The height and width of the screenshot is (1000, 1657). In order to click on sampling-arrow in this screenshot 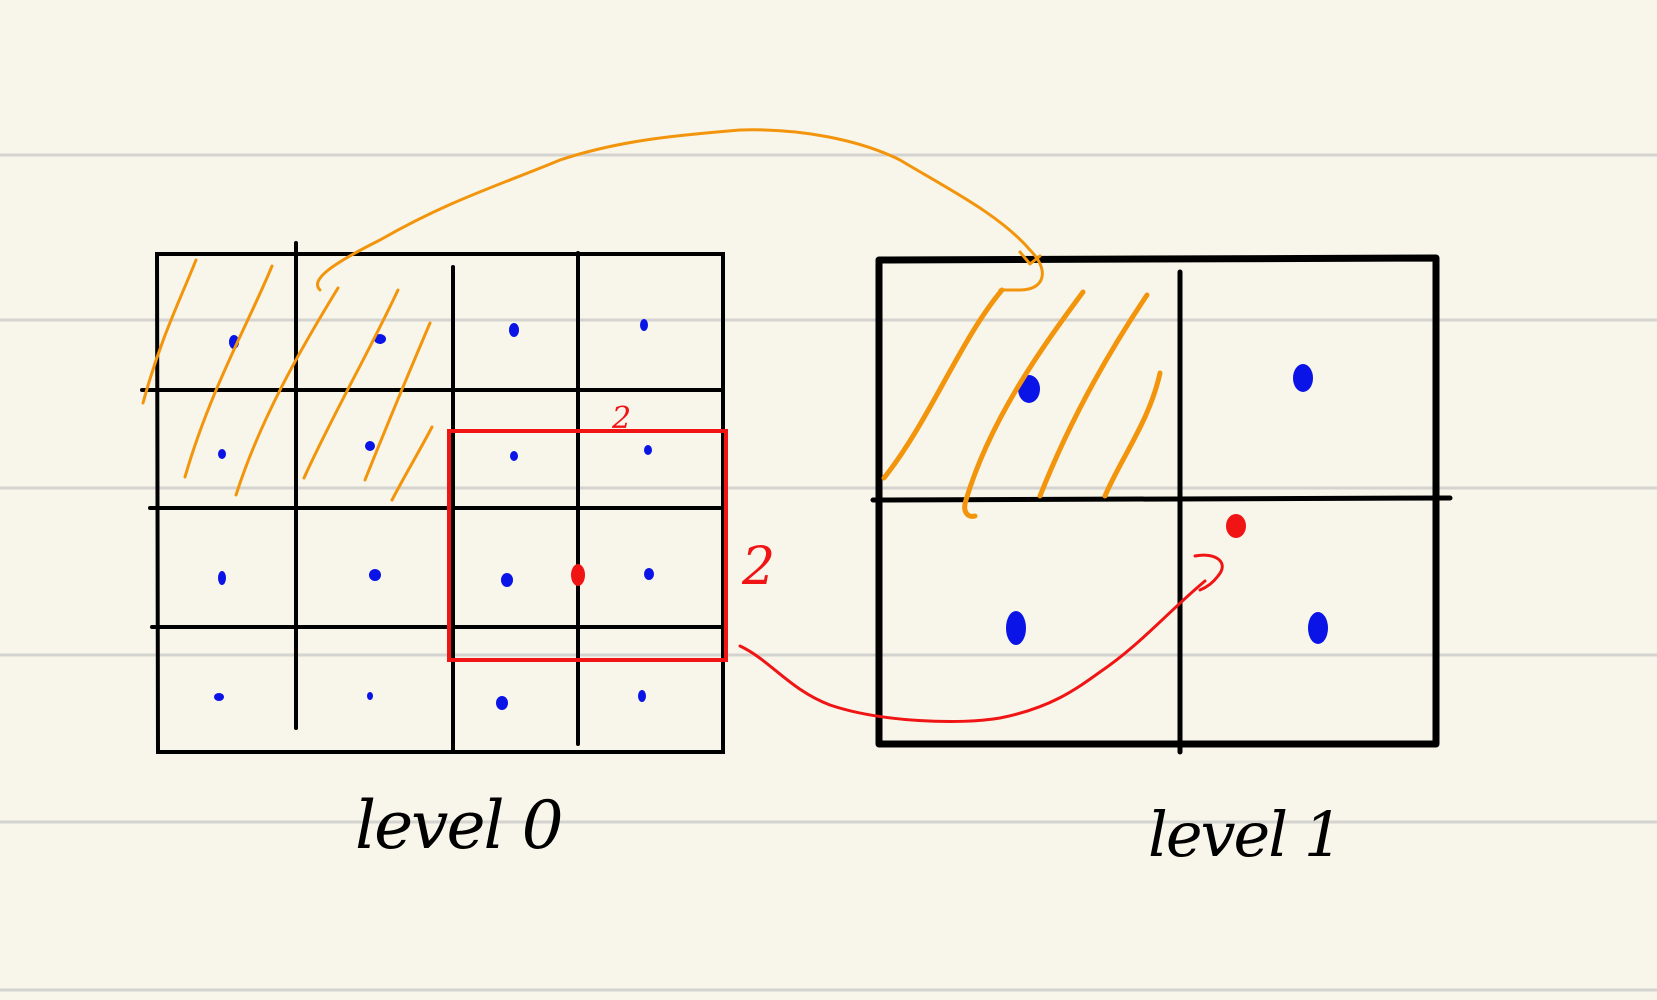, I will do `click(981, 638)`.